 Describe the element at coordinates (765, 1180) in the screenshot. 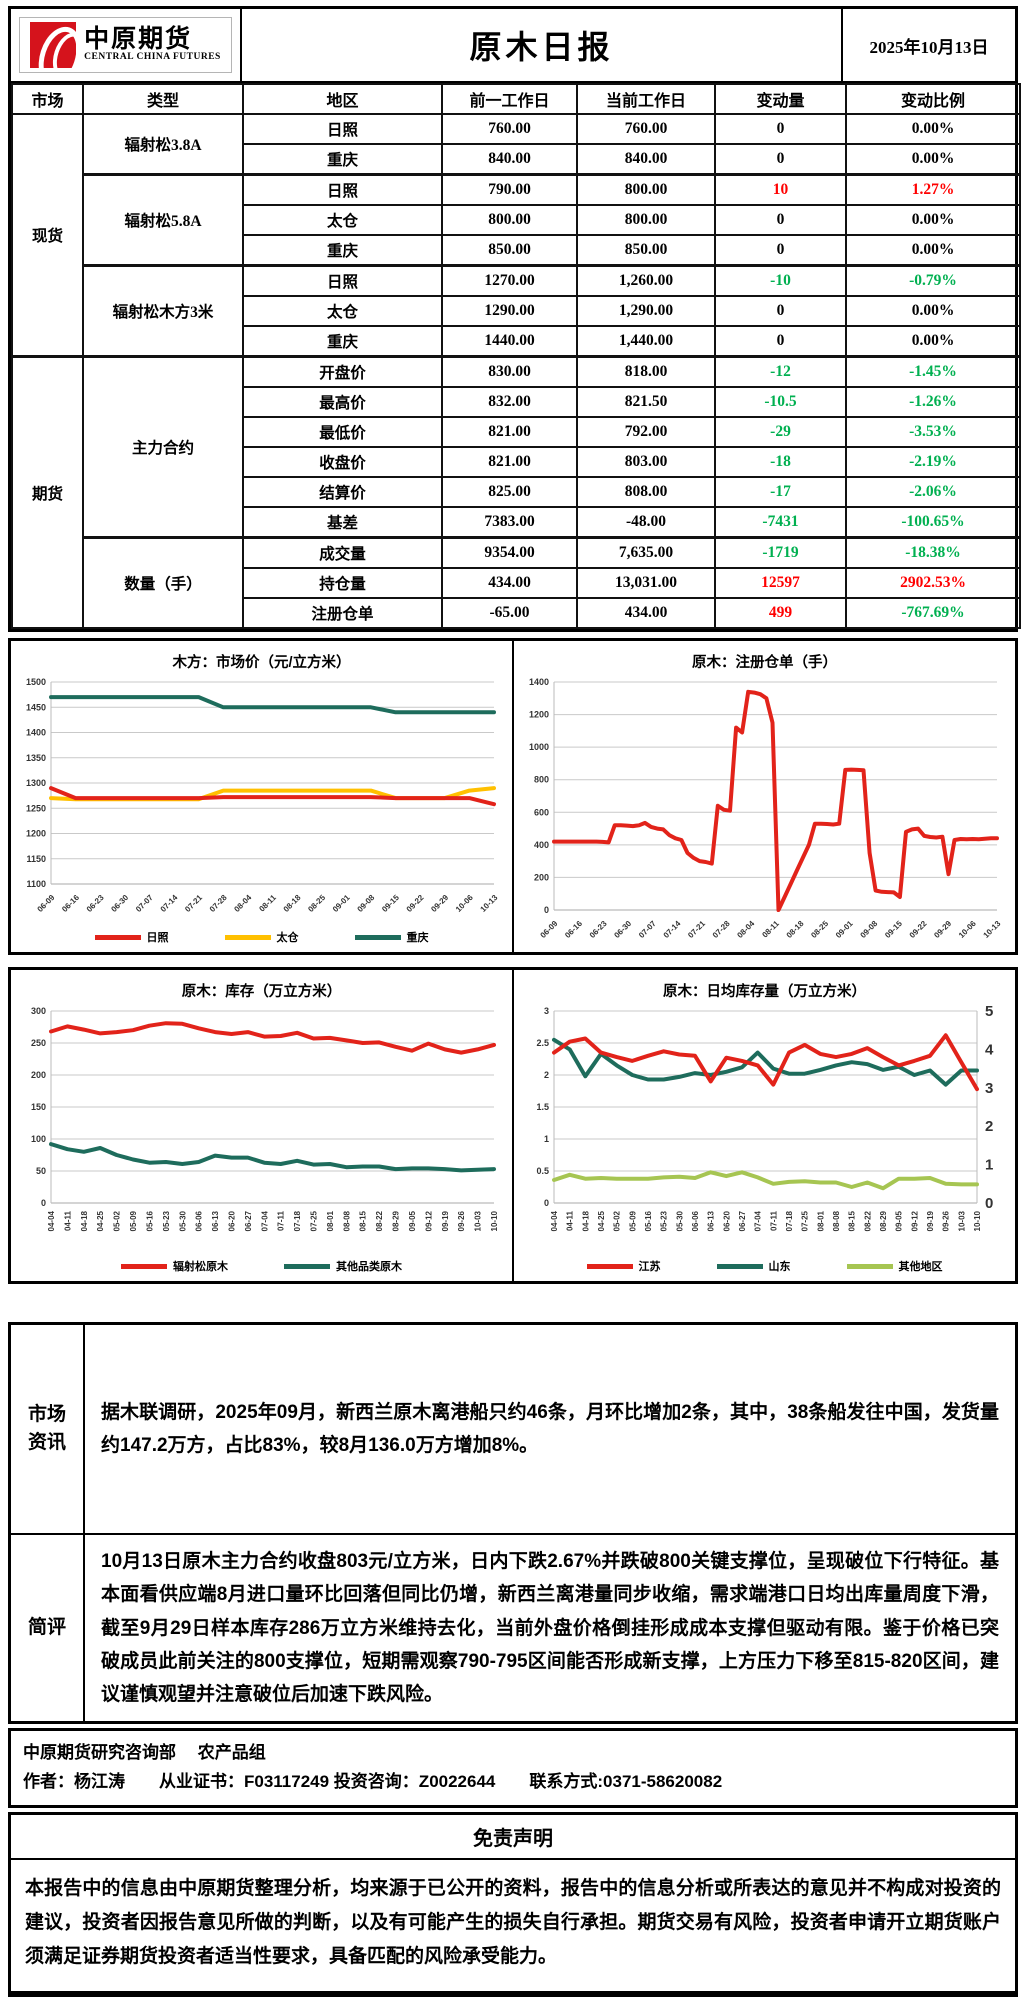

I see `series-line-其他地区` at that location.